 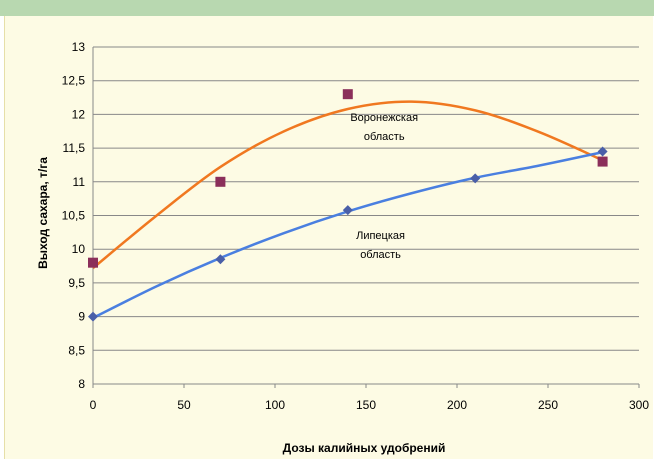 What do you see at coordinates (384, 118) in the screenshot?
I see `annotation-line: Воронежская` at bounding box center [384, 118].